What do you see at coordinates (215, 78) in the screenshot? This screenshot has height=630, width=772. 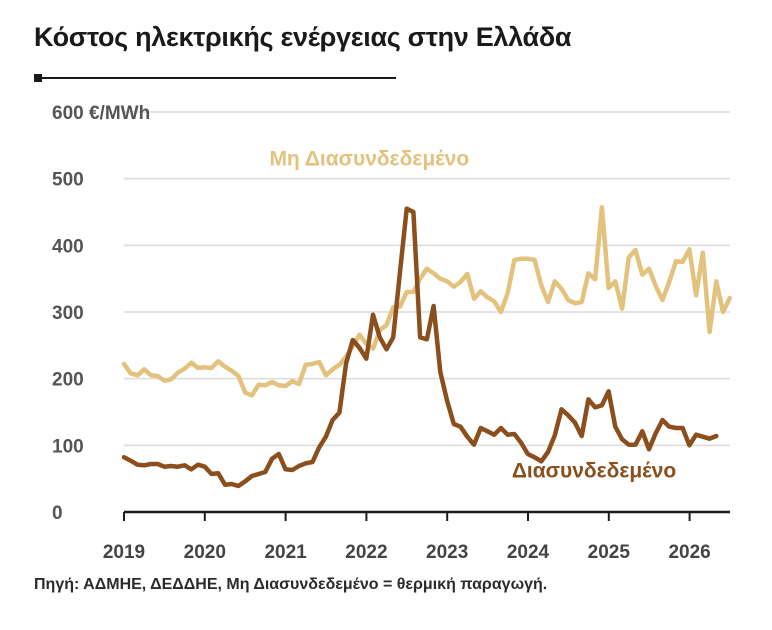 I see `title-rule` at bounding box center [215, 78].